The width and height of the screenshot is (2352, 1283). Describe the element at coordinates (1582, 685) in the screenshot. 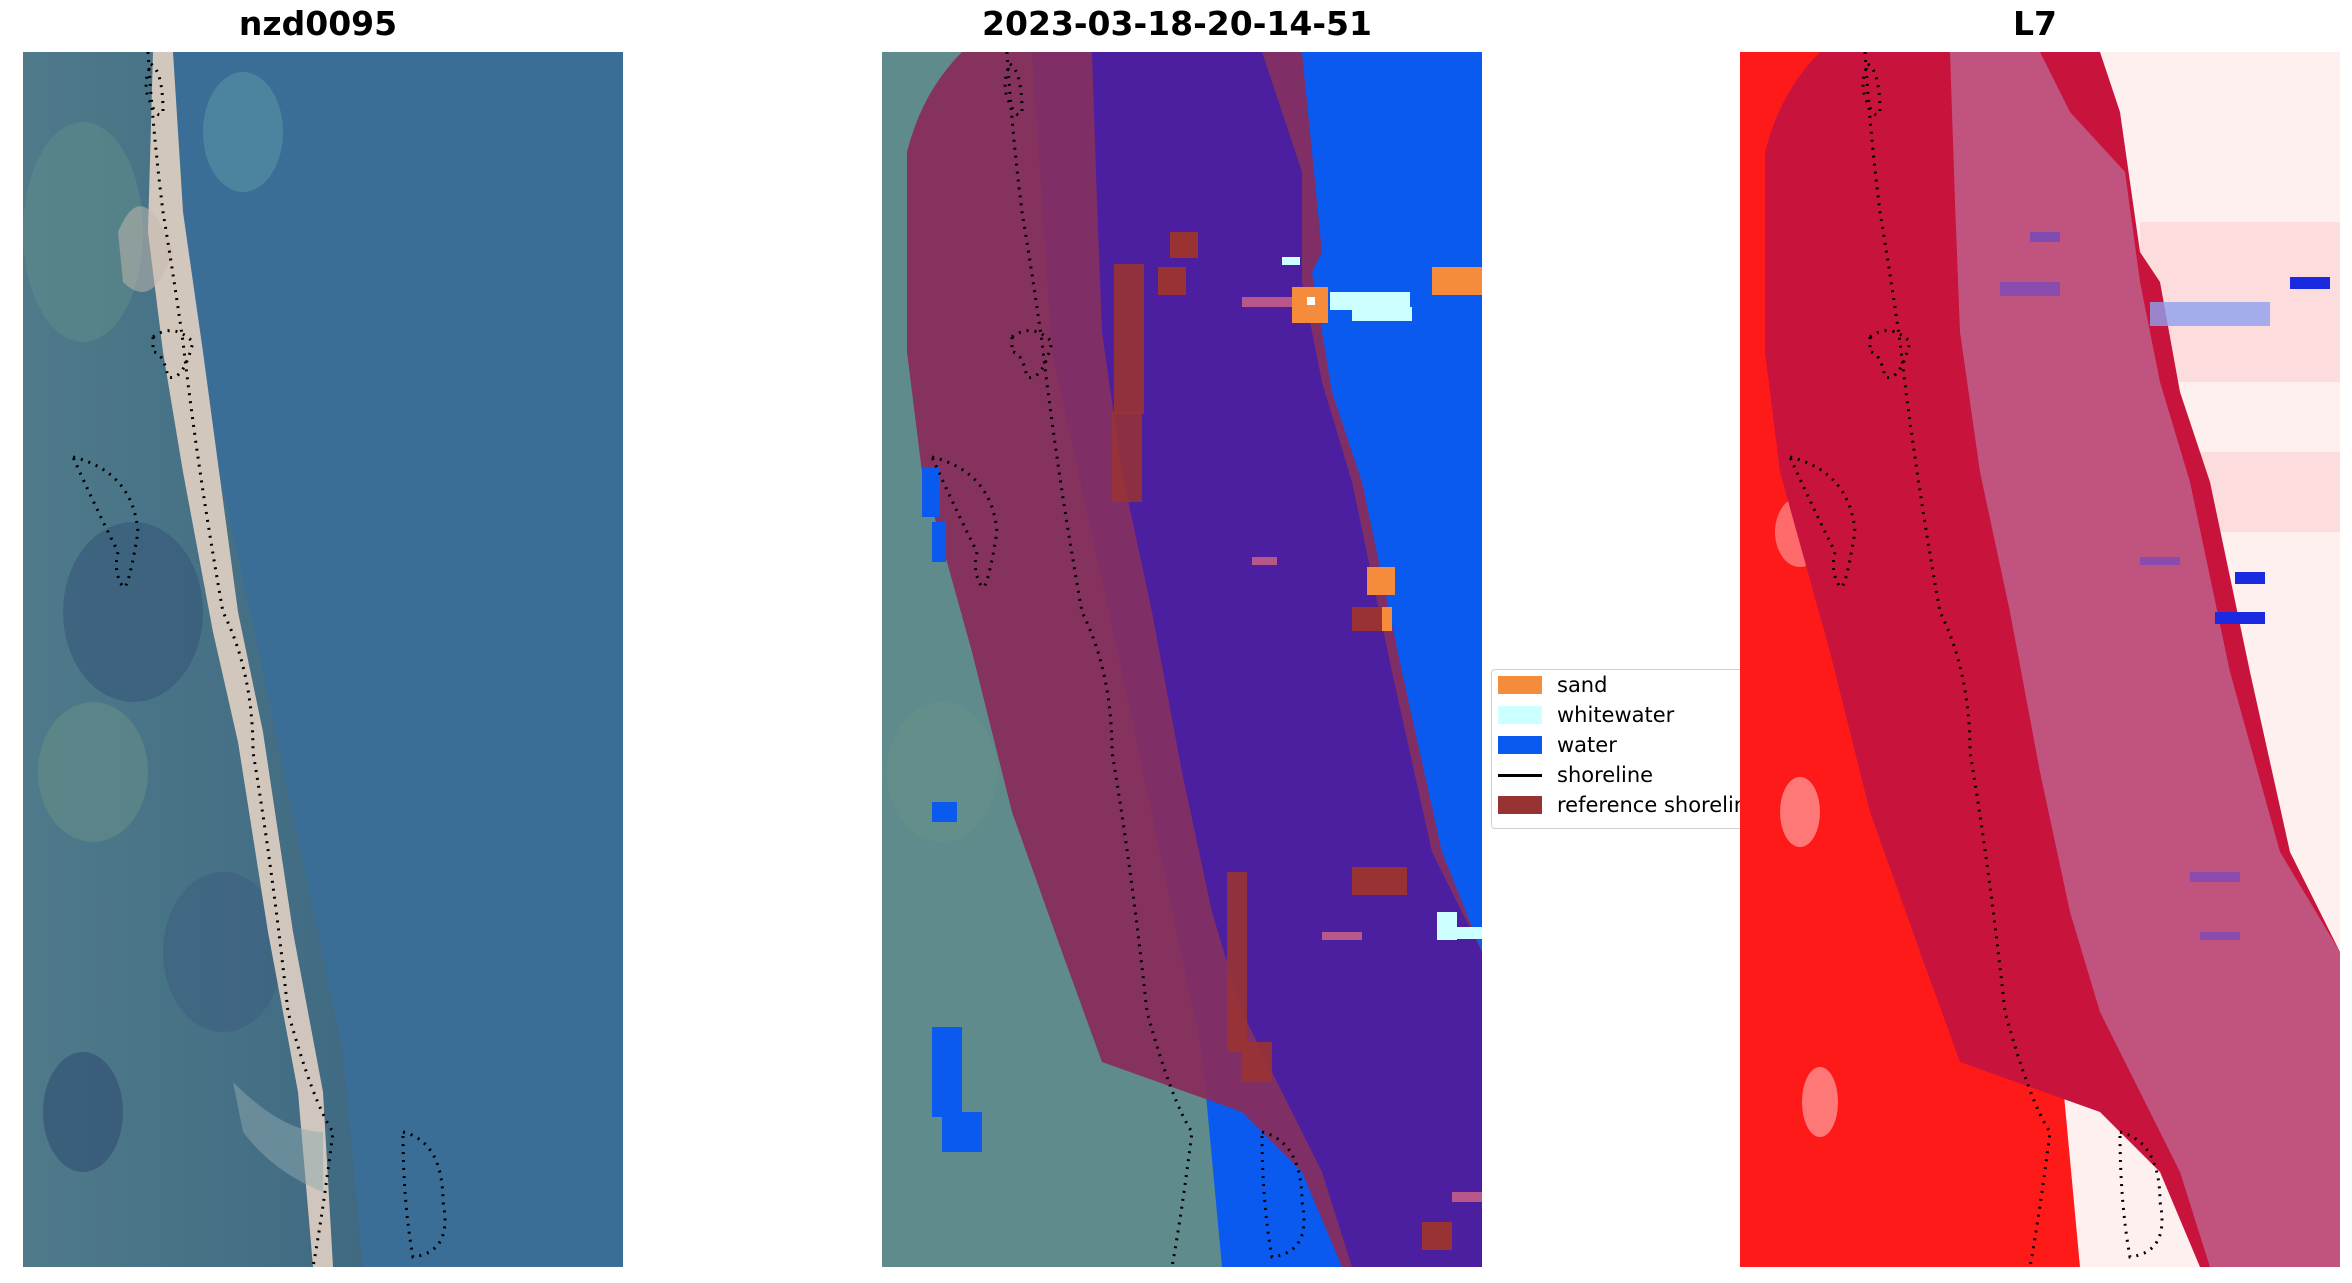

I see `legend-label: sand` at that location.